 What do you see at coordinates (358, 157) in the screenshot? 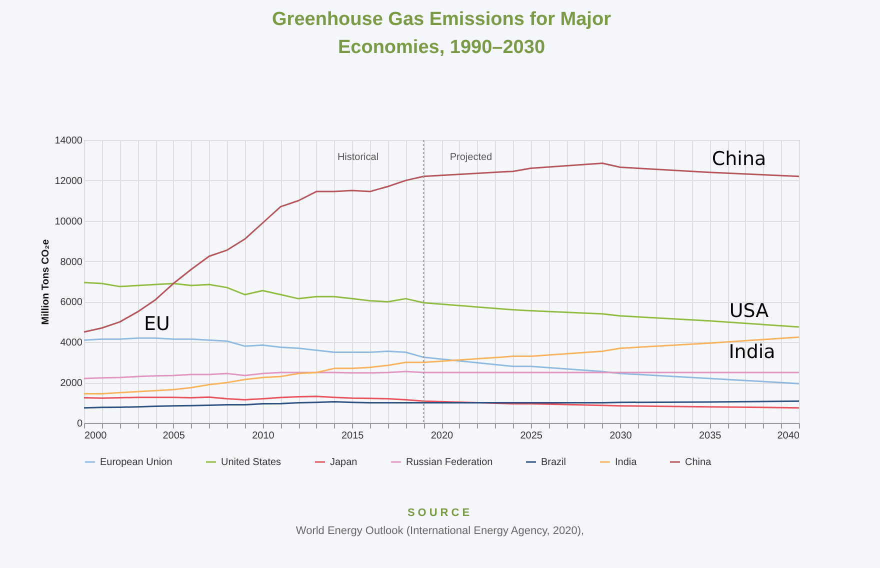
I see `annotation: Historical` at bounding box center [358, 157].